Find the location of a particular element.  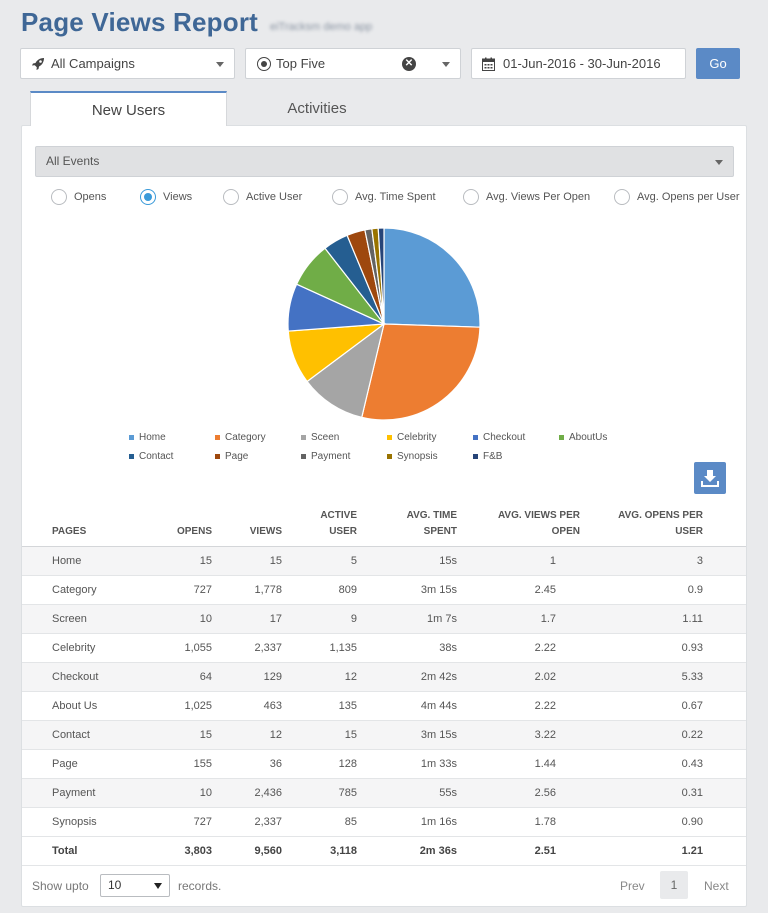

cell-views: 36 is located at coordinates (247, 764).